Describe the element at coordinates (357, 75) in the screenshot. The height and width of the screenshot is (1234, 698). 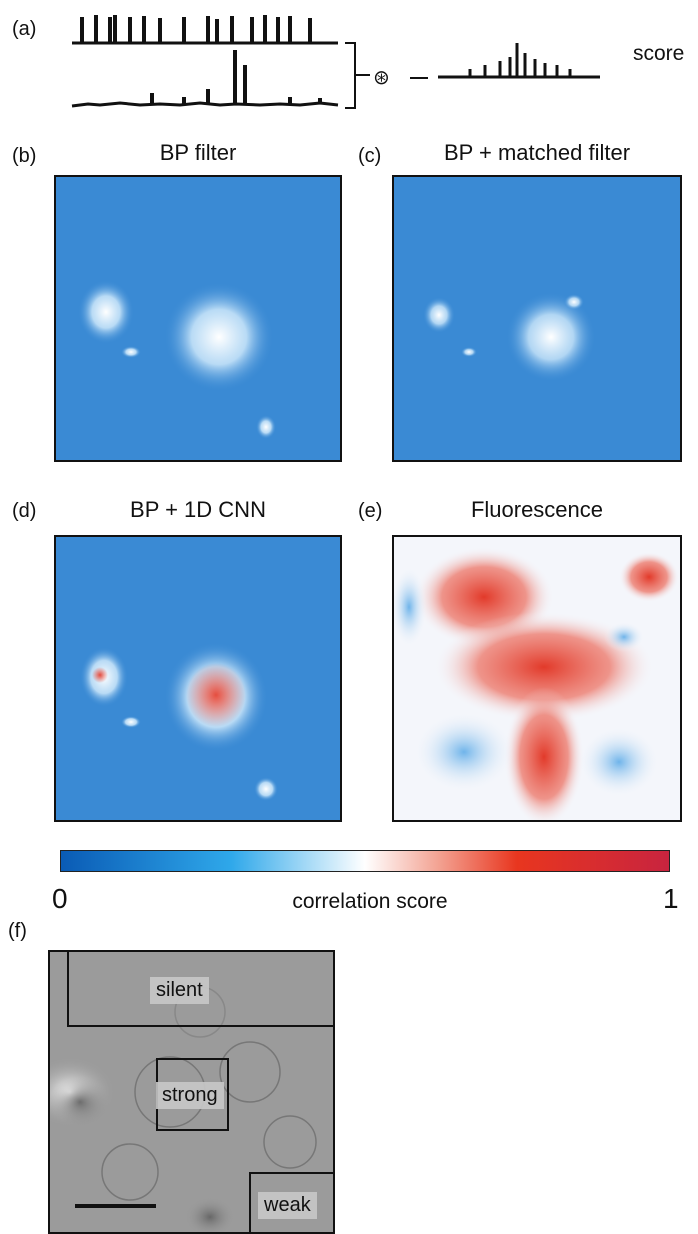
I see `bracket` at that location.